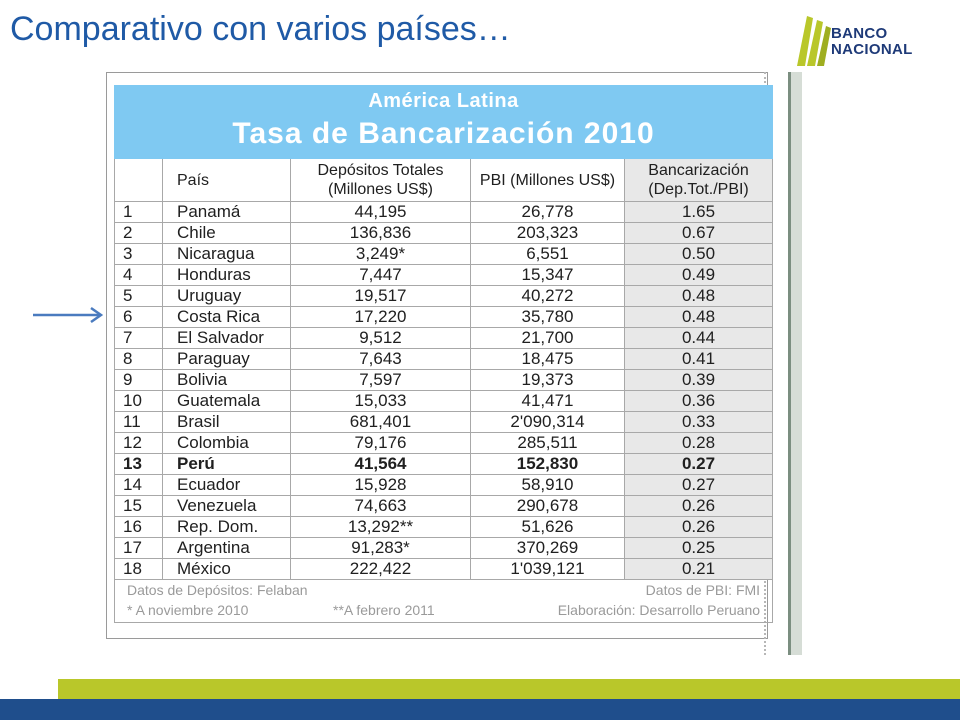 Image resolution: width=960 pixels, height=720 pixels. What do you see at coordinates (659, 610) in the screenshot?
I see `note-elaboracion: Elaboración: Desarrollo Peruano` at bounding box center [659, 610].